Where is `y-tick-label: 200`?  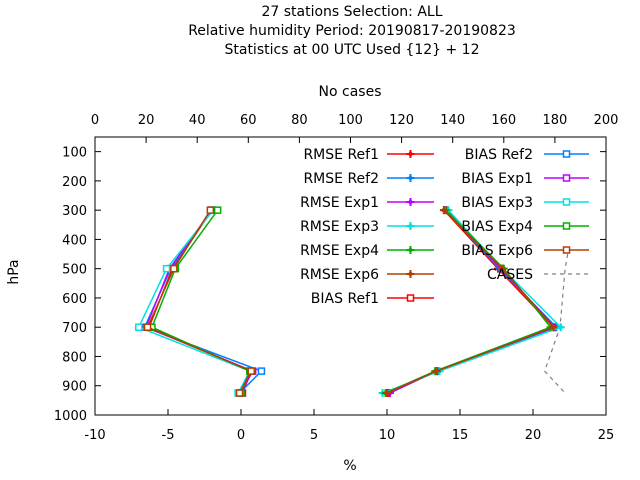 y-tick-label: 200 is located at coordinates (74, 182).